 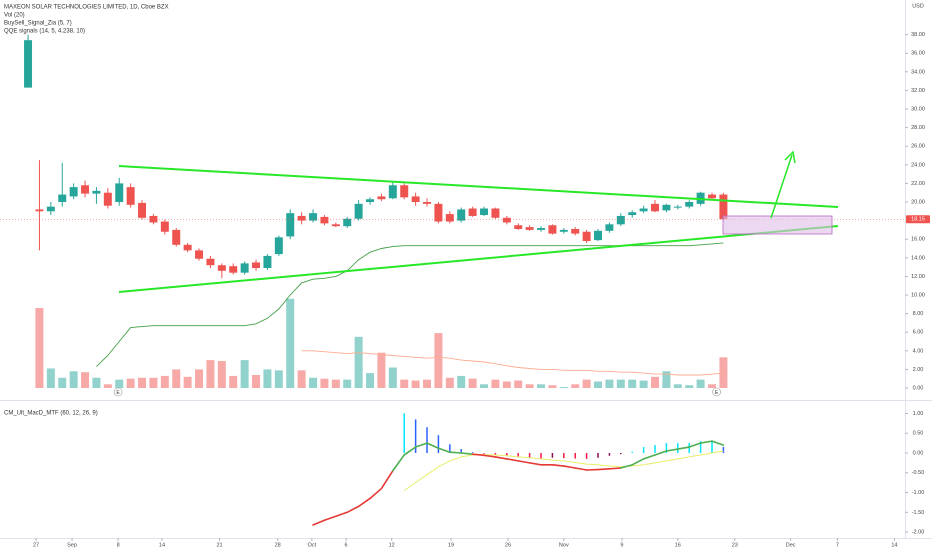 What do you see at coordinates (790, 157) in the screenshot?
I see `arrow-head` at bounding box center [790, 157].